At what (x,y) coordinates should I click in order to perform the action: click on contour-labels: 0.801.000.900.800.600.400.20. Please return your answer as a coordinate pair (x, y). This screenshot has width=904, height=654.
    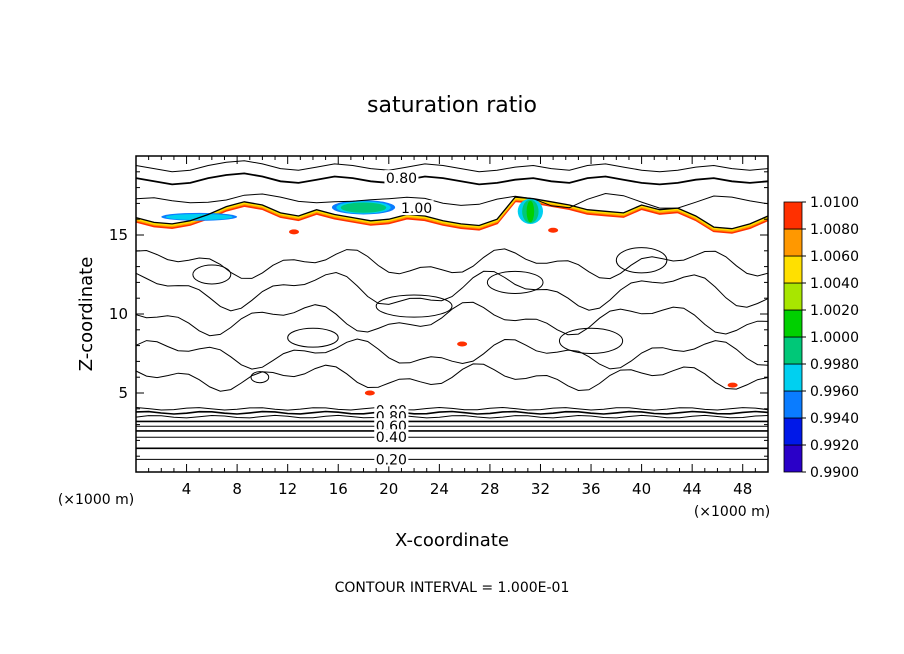
    Looking at the image, I should click on (404, 319).